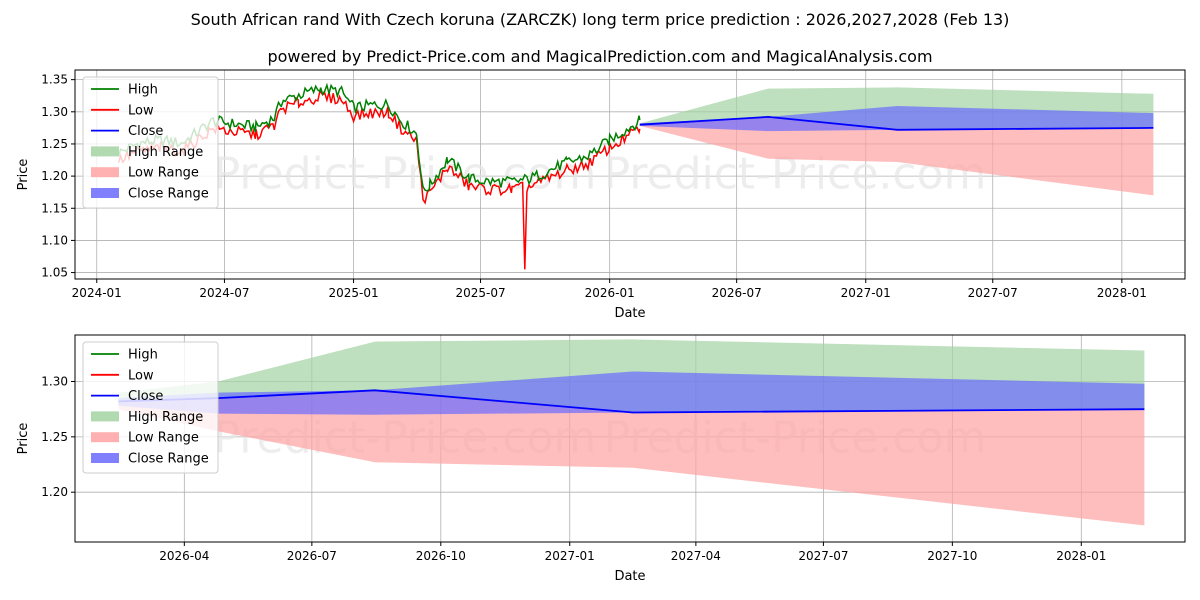 This screenshot has width=1200, height=600. I want to click on y-tick-label: 1.10, so click(54, 240).